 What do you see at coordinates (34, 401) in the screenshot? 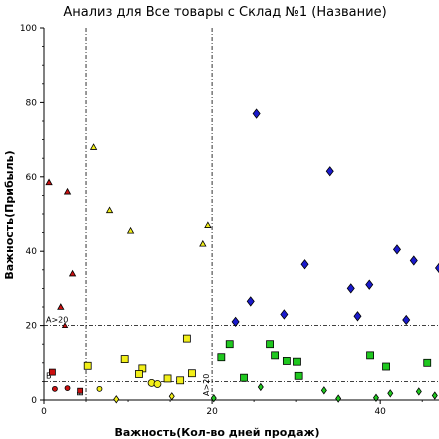
I see `y-tick-label: 0` at bounding box center [34, 401].